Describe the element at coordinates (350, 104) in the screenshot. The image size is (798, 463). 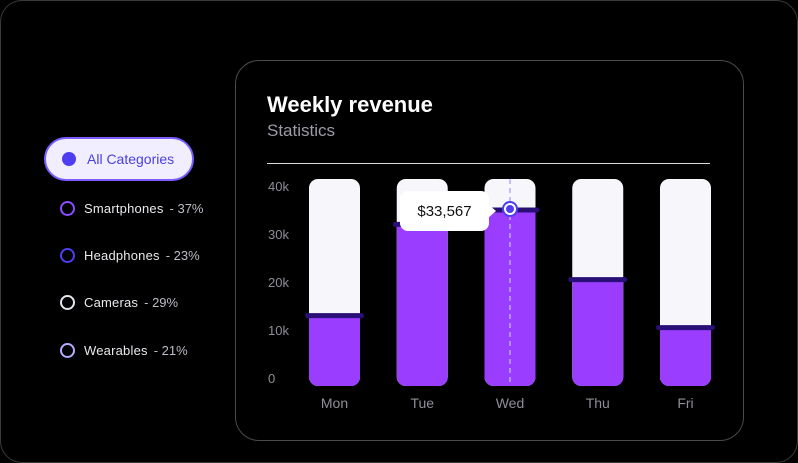
I see `chart-title: Weekly revenue` at that location.